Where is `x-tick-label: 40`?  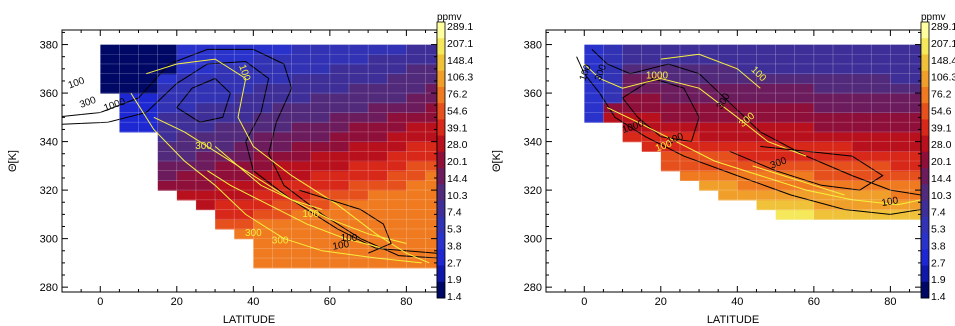 x-tick-label: 40 is located at coordinates (253, 302).